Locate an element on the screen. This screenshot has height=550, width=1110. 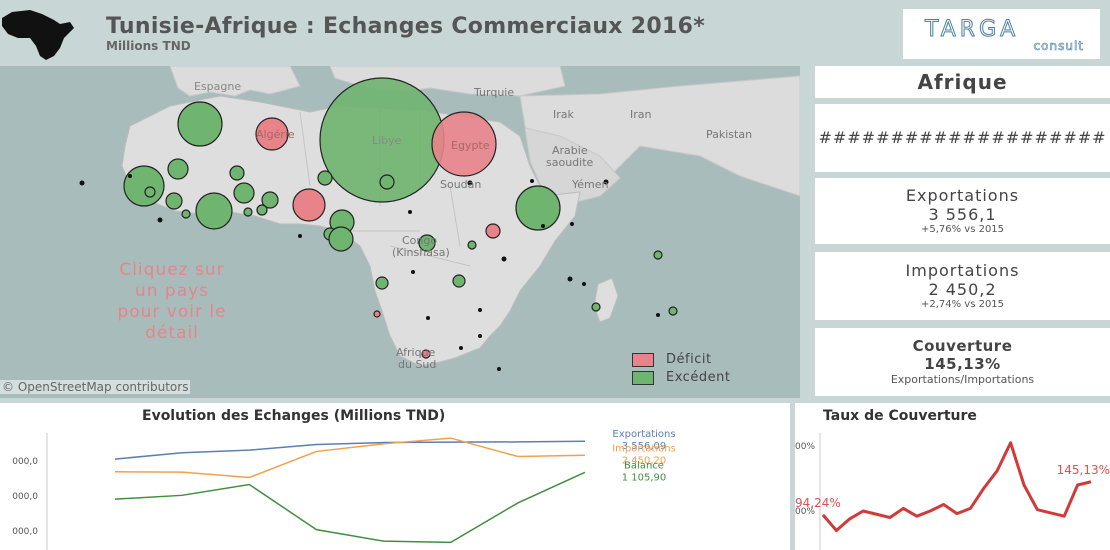
map-label-saoudite: saoudite is located at coordinates (570, 162).